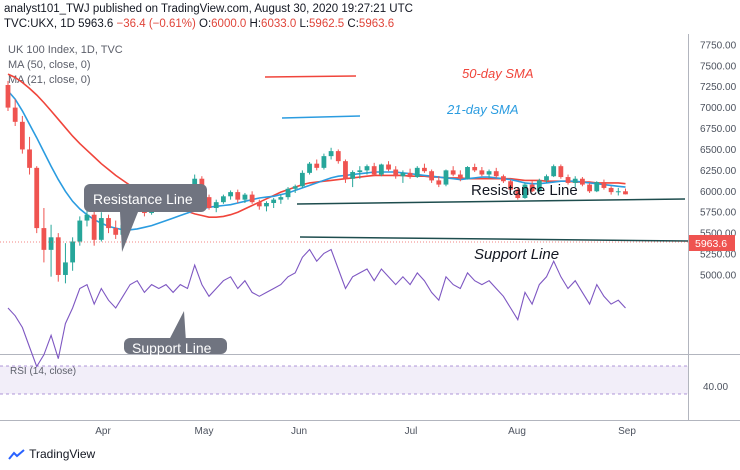 Image resolution: width=740 pixels, height=470 pixels. I want to click on time-axis: Apr May Jun Jul Aug Sep, so click(365, 431).